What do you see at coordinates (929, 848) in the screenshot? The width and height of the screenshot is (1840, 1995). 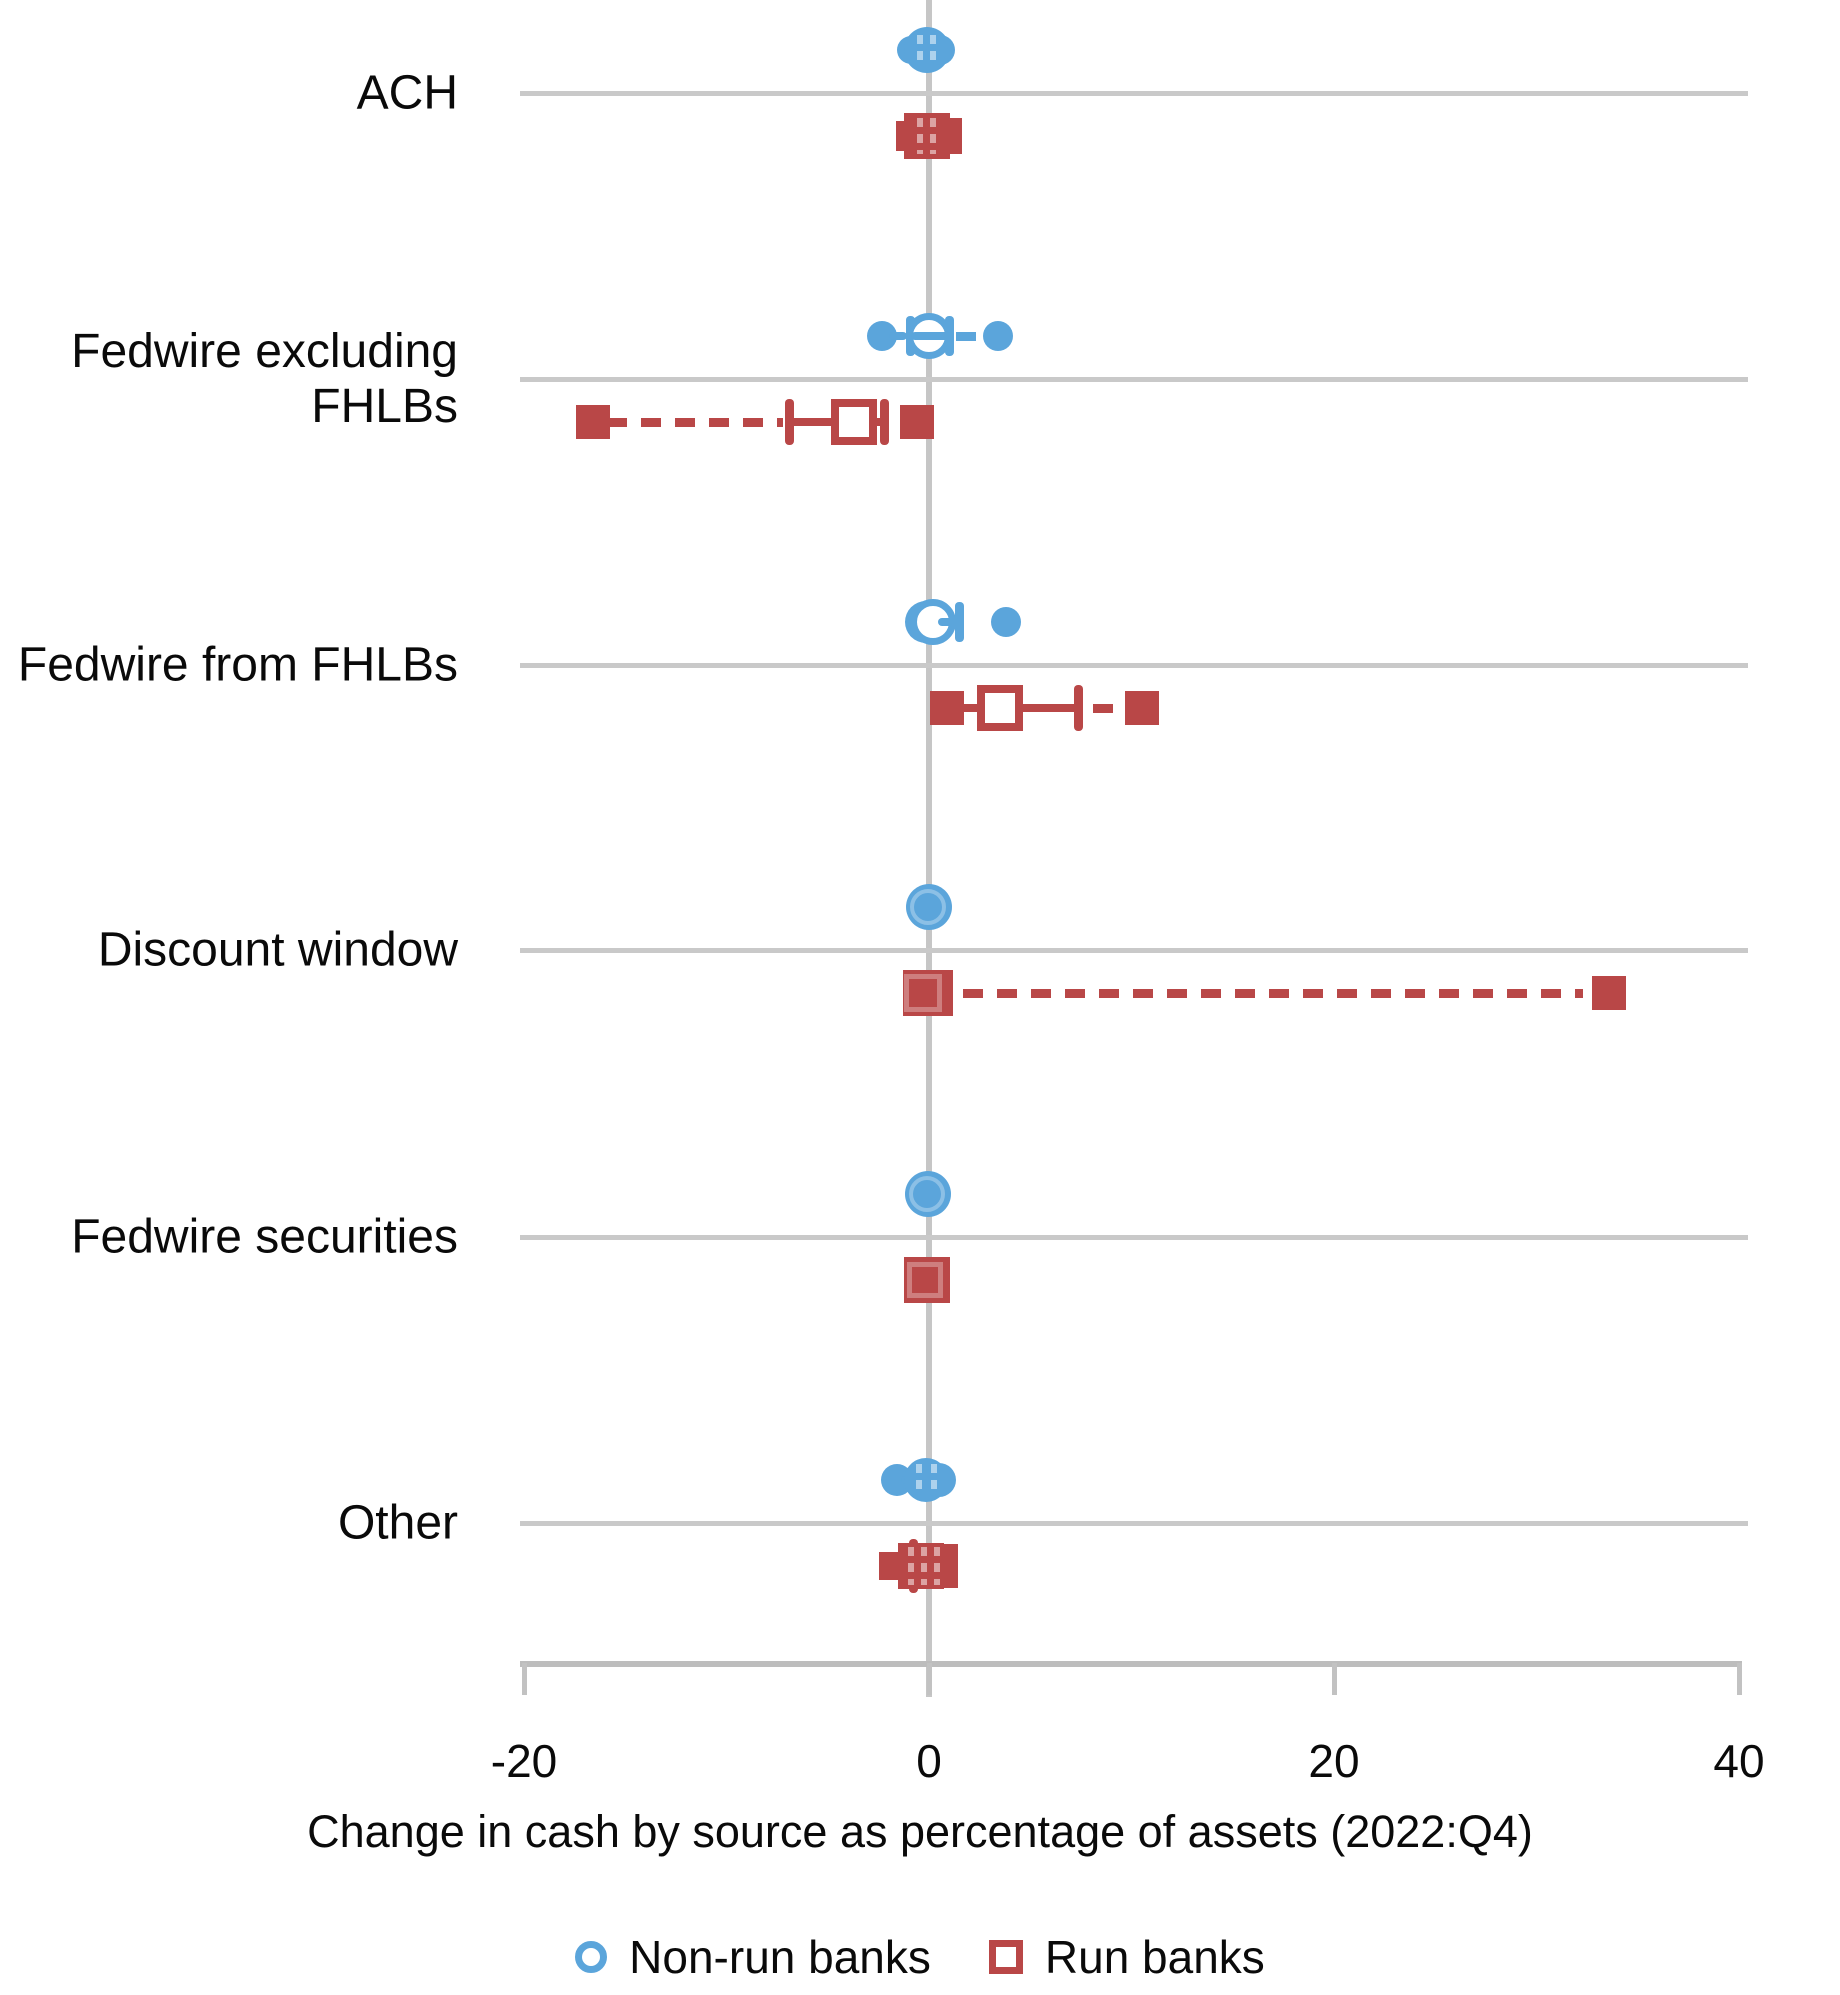 I see `zero-reference-line` at bounding box center [929, 848].